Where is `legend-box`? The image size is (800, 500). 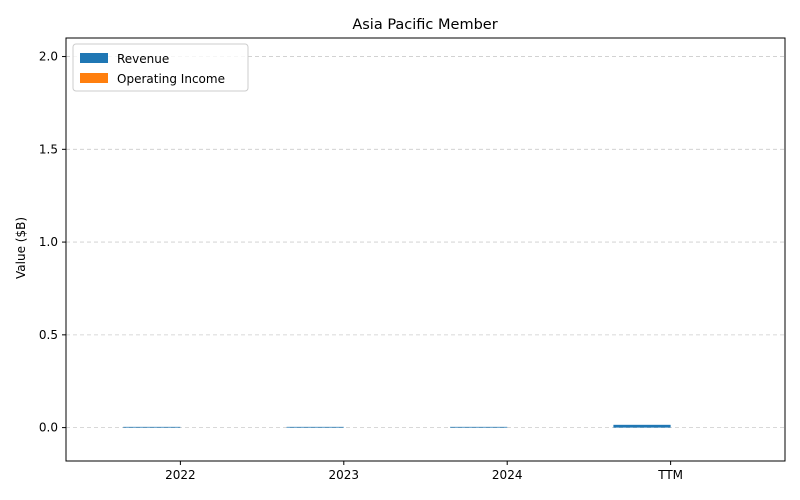
legend-box is located at coordinates (160, 67).